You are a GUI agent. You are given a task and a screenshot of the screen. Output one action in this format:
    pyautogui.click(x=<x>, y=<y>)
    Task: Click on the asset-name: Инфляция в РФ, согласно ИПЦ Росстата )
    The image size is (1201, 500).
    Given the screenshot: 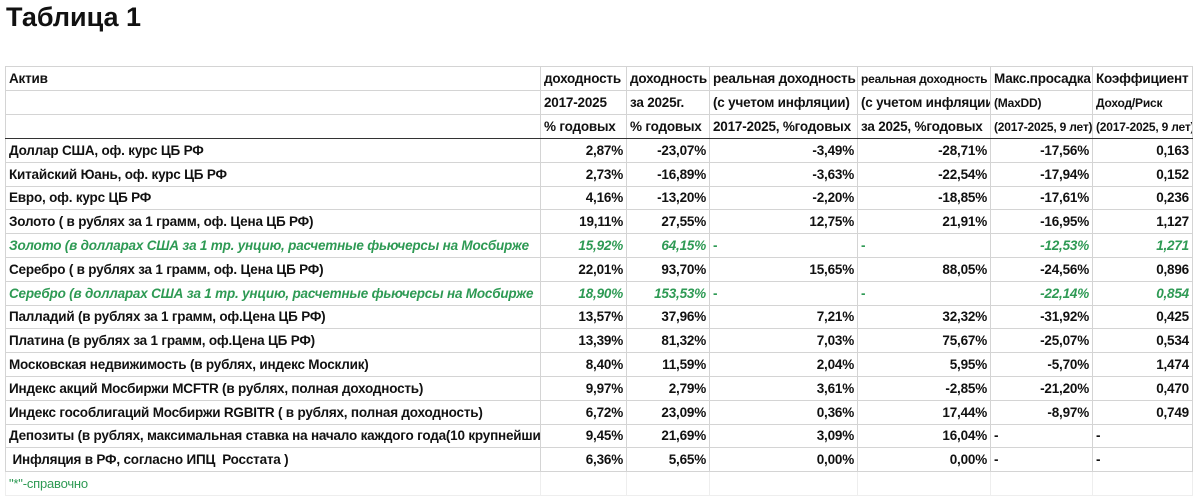 What is the action you would take?
    pyautogui.click(x=273, y=460)
    